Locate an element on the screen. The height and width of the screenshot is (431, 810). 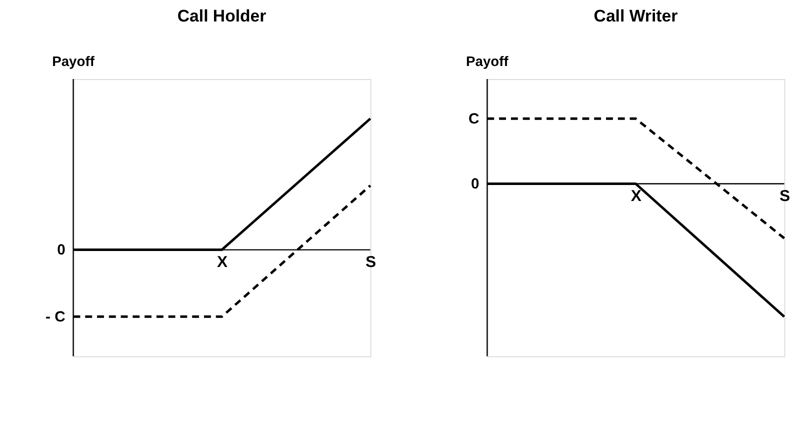
chart-title: Call Writer is located at coordinates (636, 16).